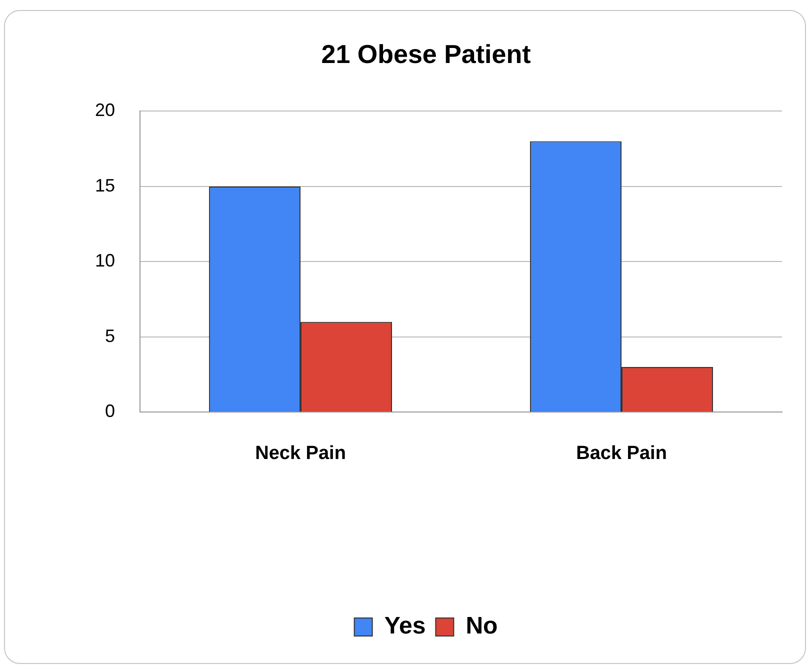  What do you see at coordinates (105, 110) in the screenshot?
I see `y-tick-label: 20` at bounding box center [105, 110].